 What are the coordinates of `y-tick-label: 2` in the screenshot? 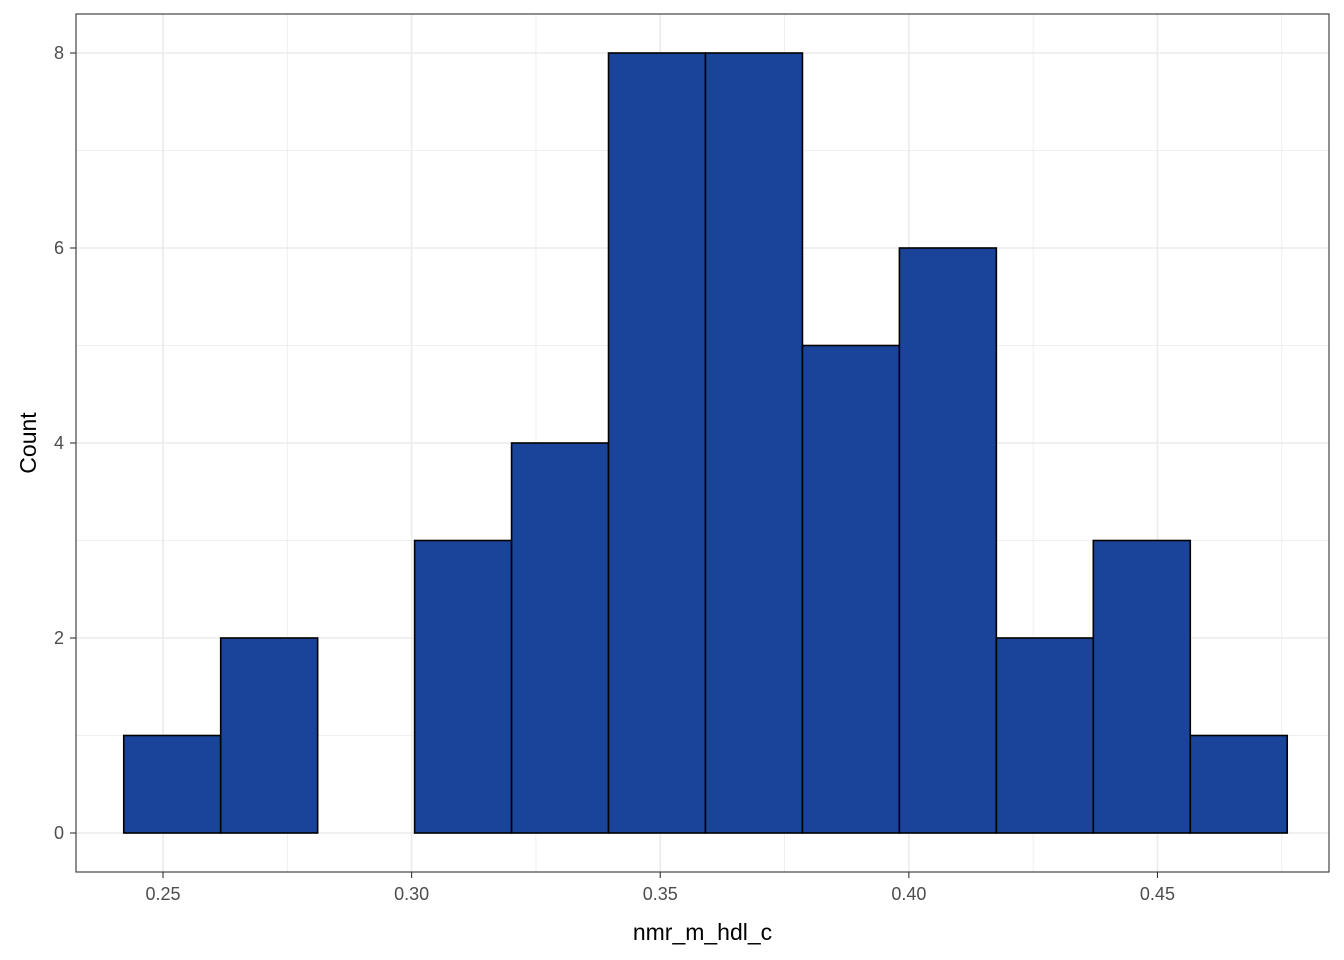 It's located at (59, 638).